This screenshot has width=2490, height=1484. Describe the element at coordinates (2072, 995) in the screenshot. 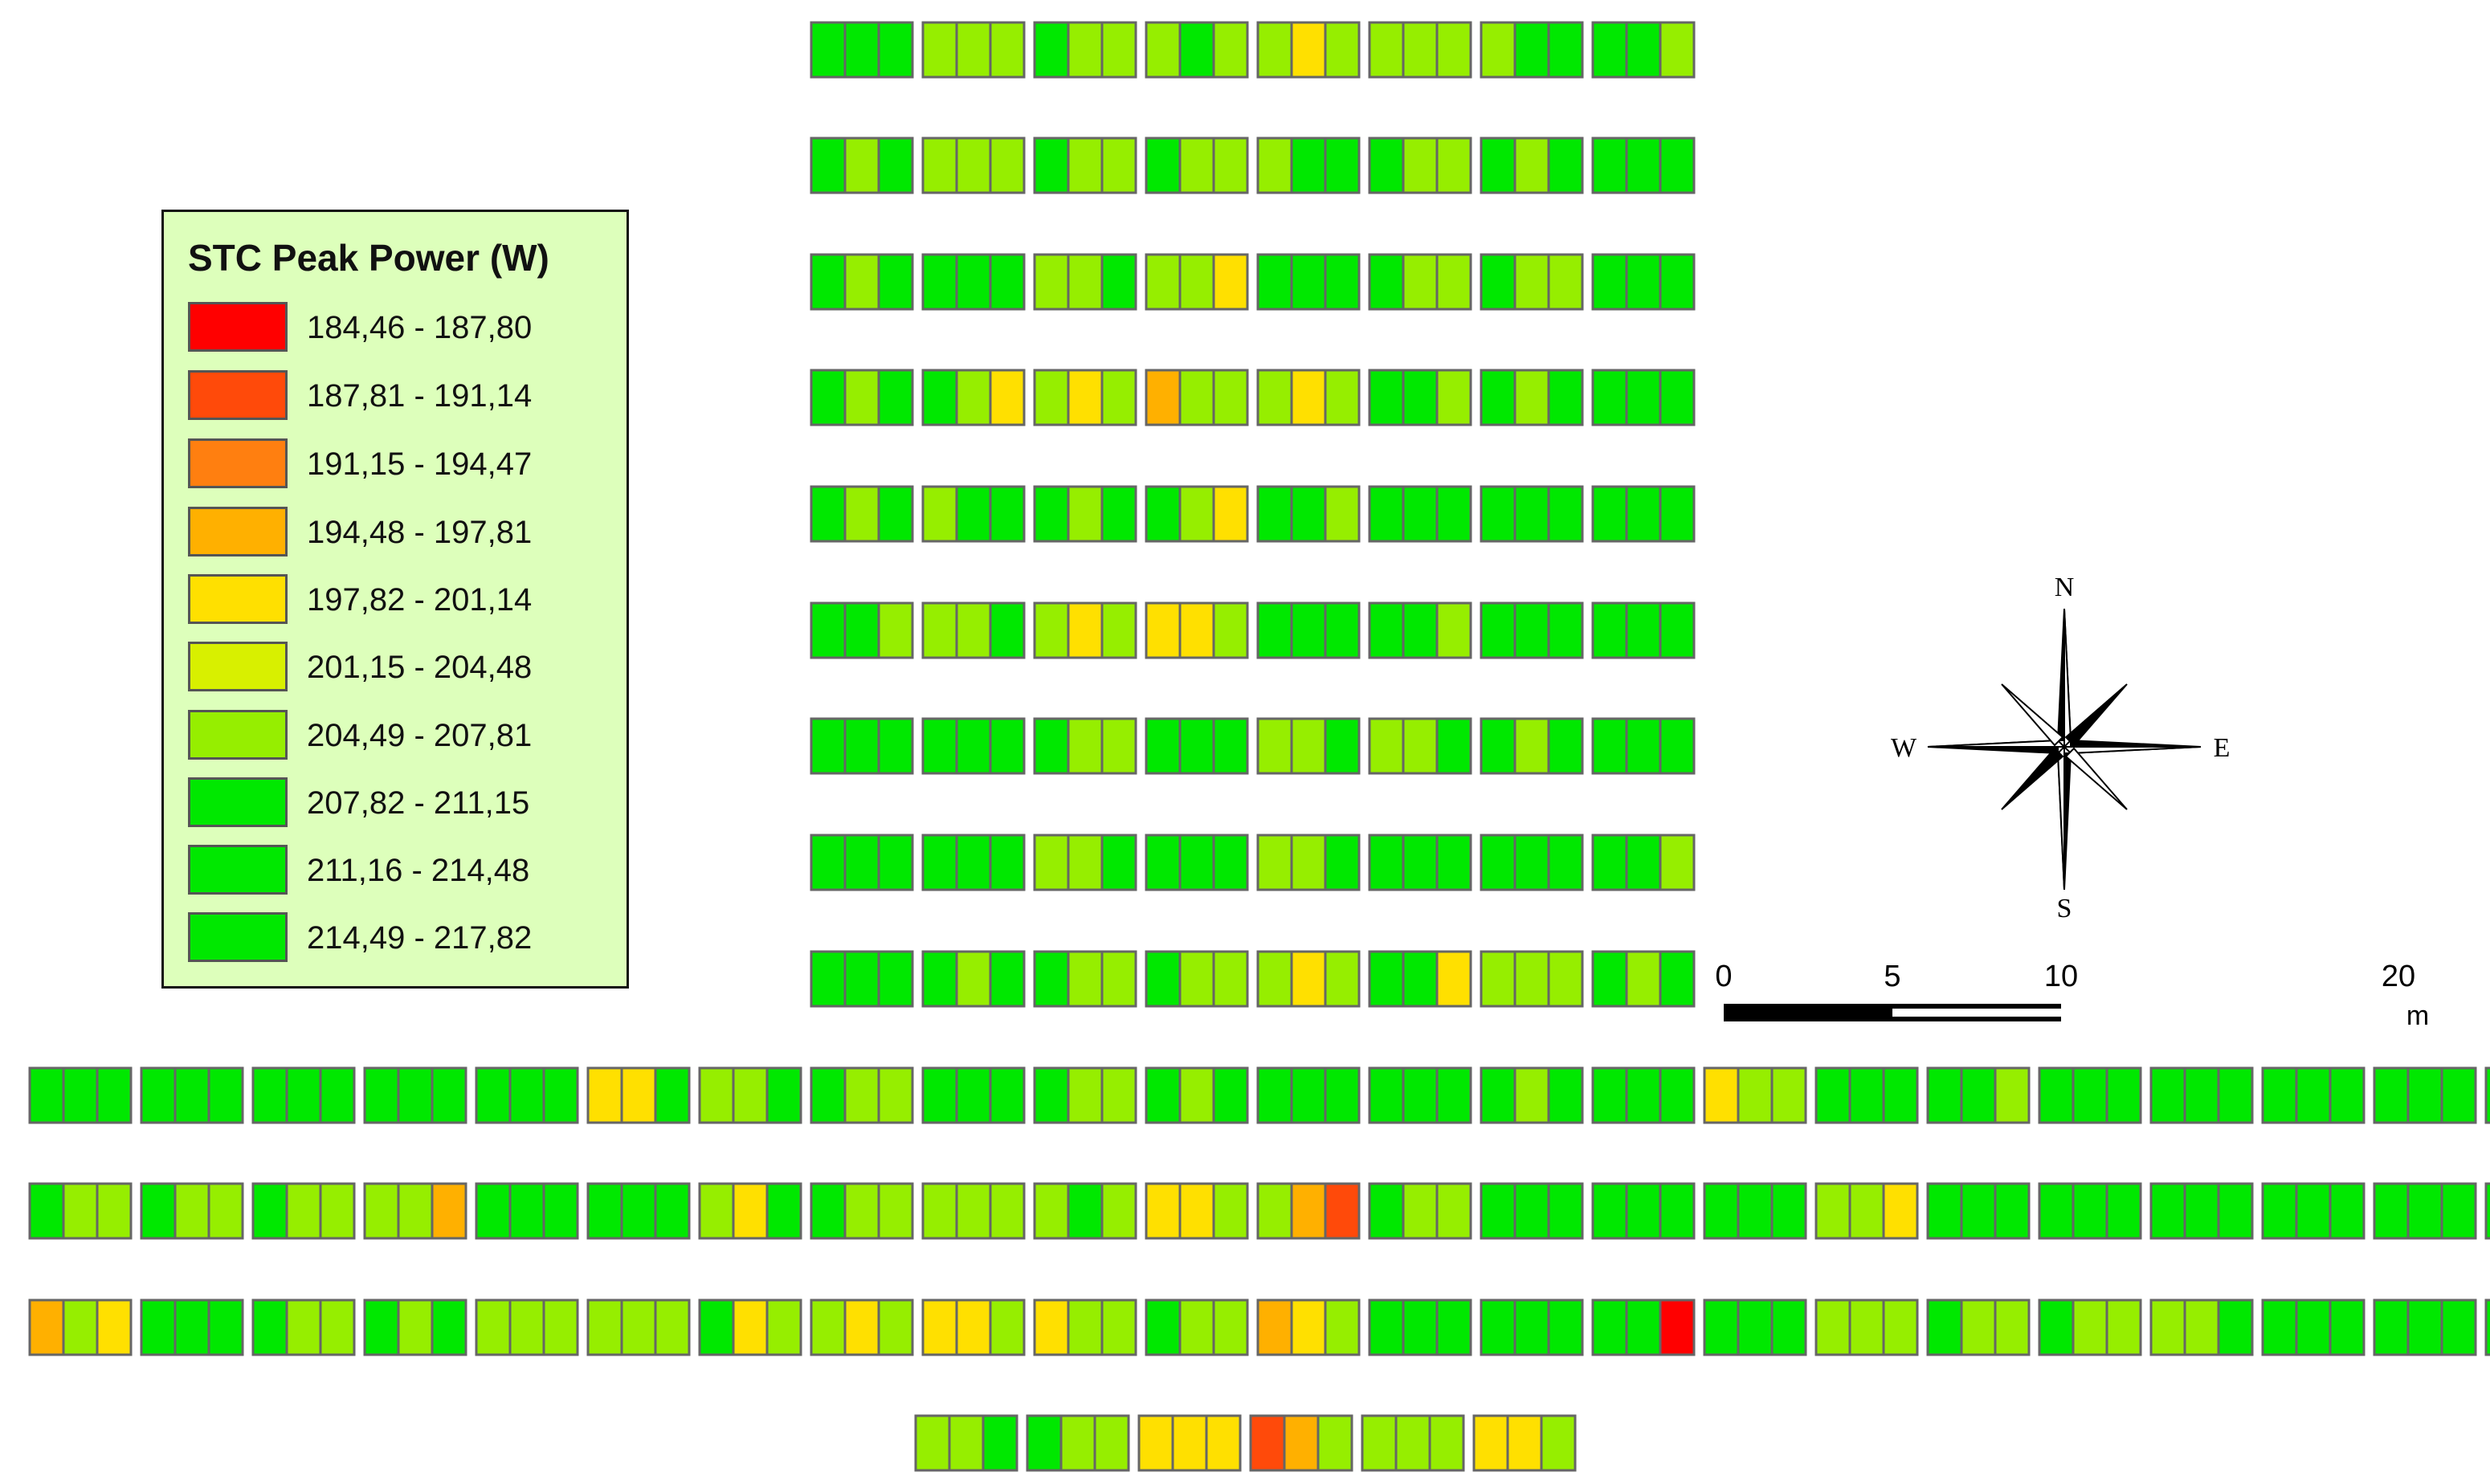

I see `scale-bar: 0 5 10 20 m` at that location.